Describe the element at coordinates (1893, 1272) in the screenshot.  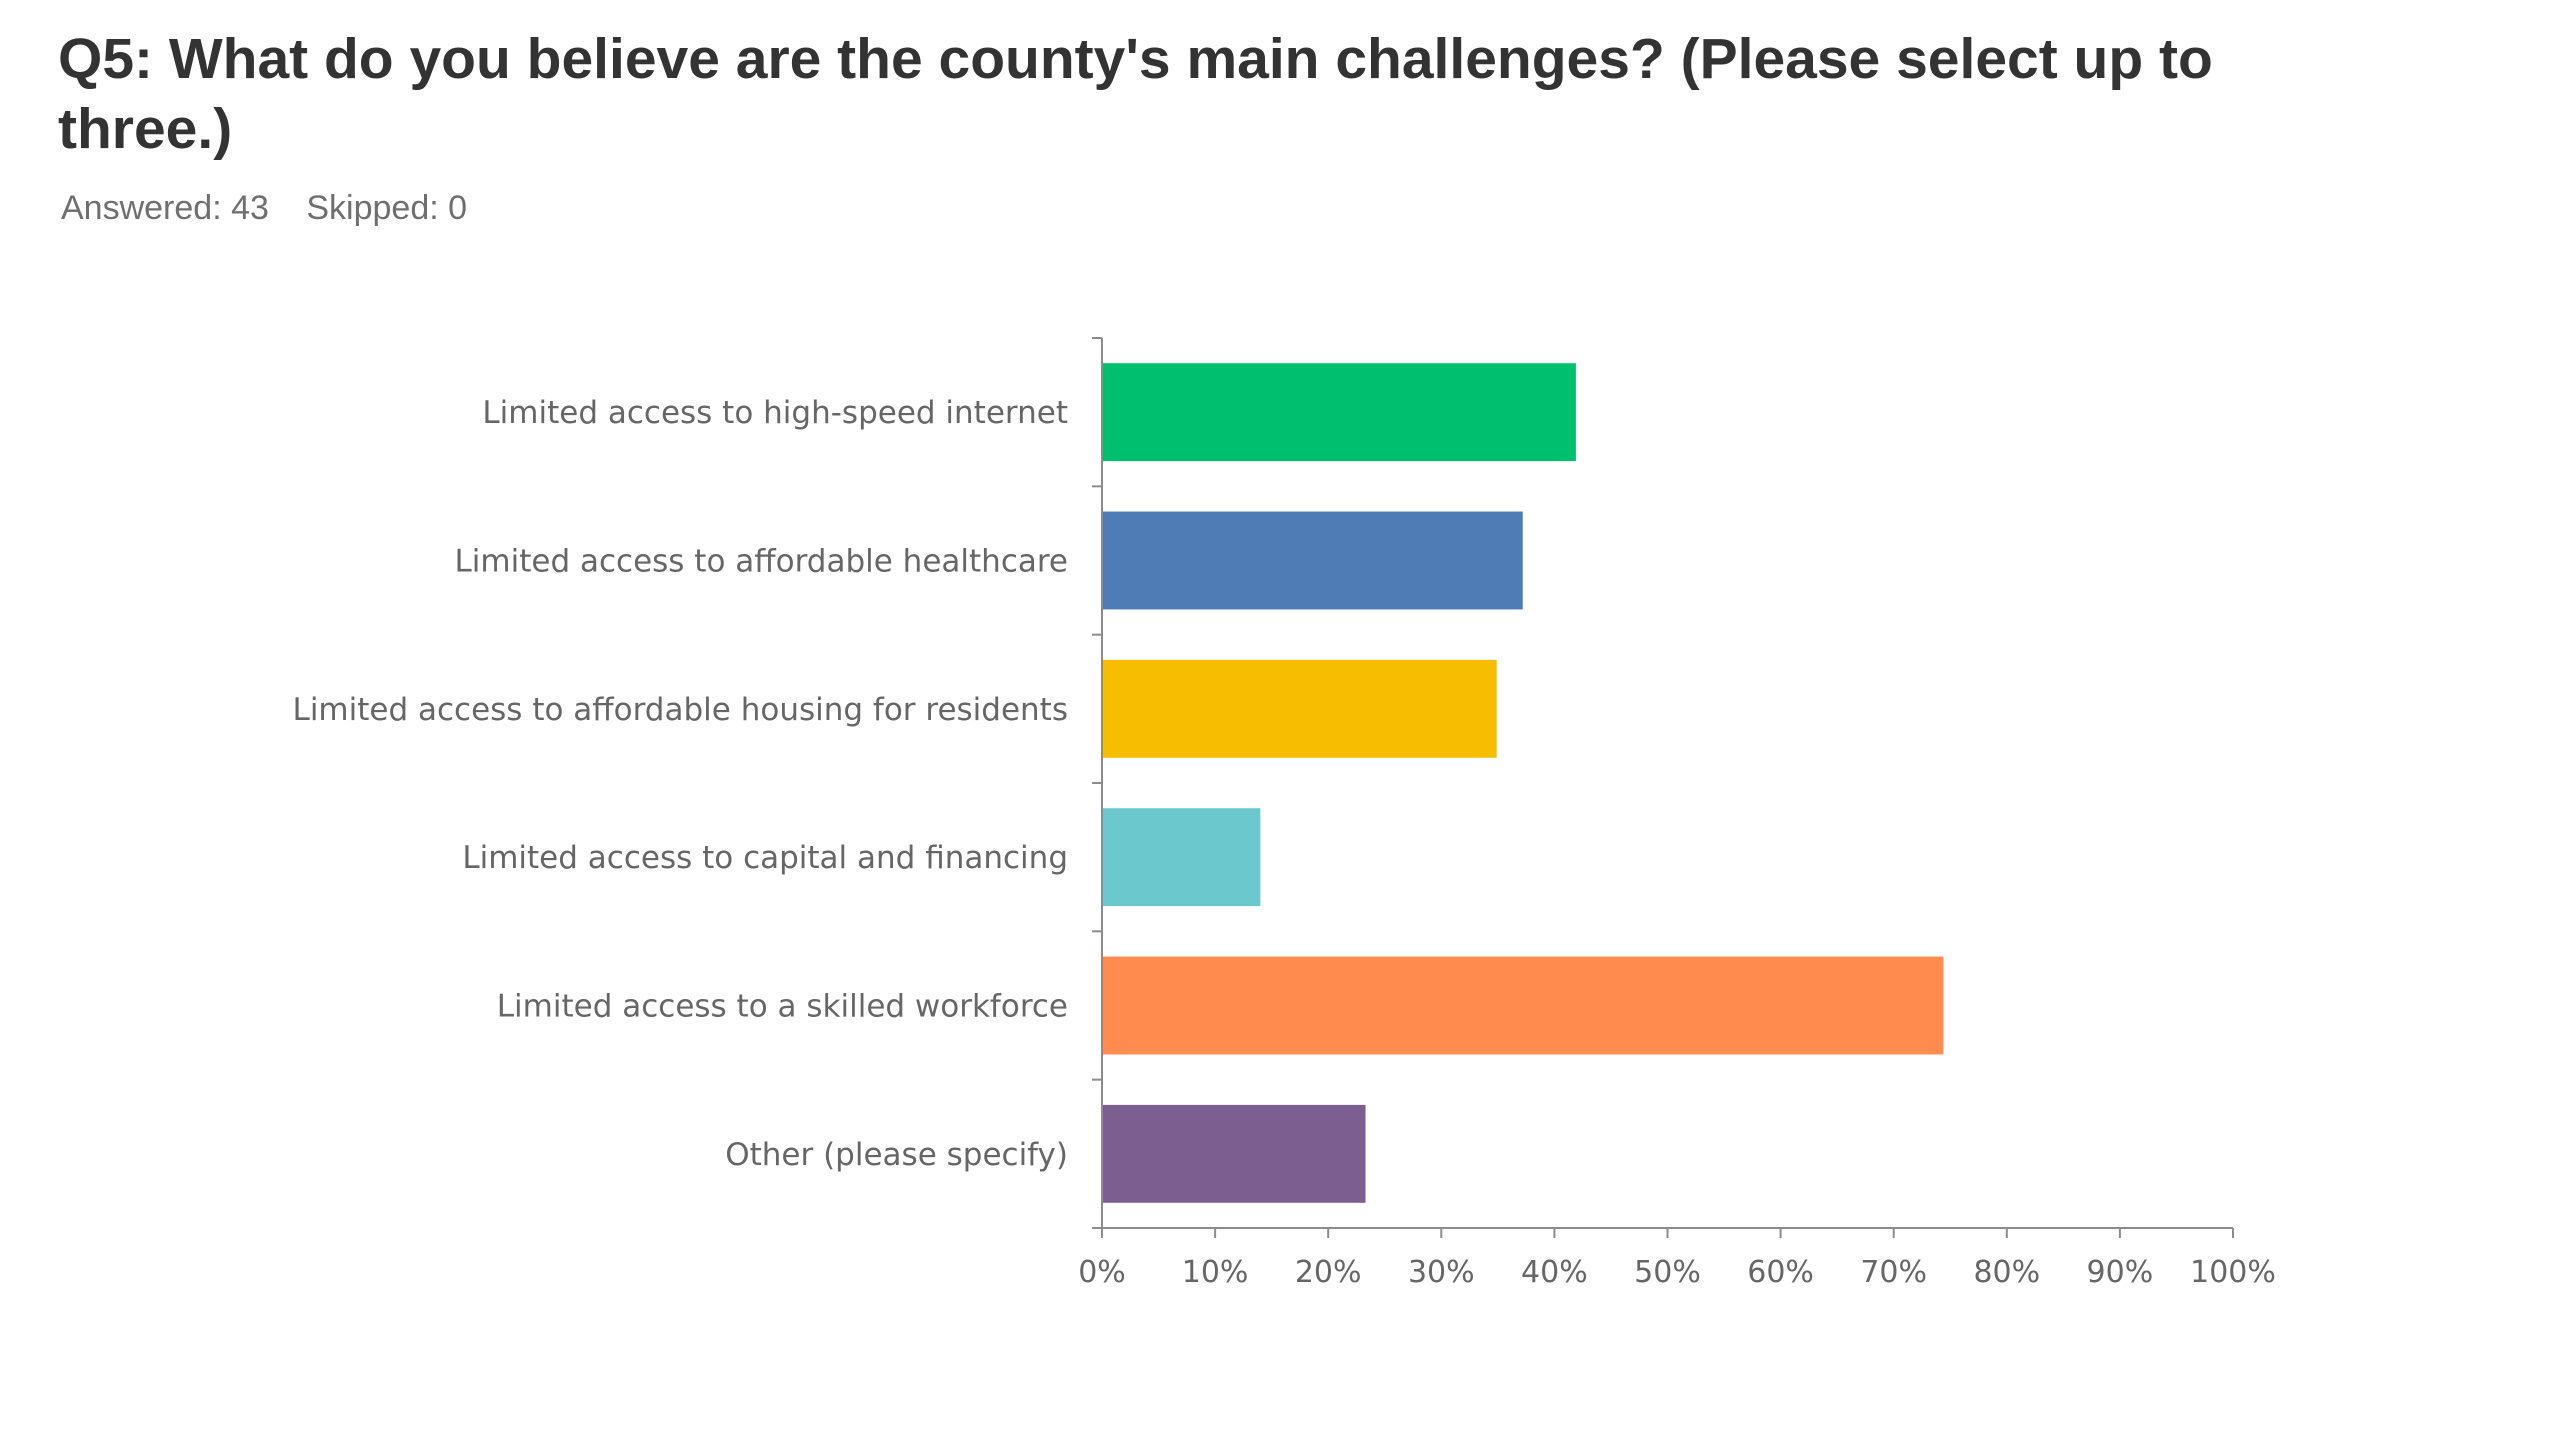
I see `x-tick-label: 70%` at that location.